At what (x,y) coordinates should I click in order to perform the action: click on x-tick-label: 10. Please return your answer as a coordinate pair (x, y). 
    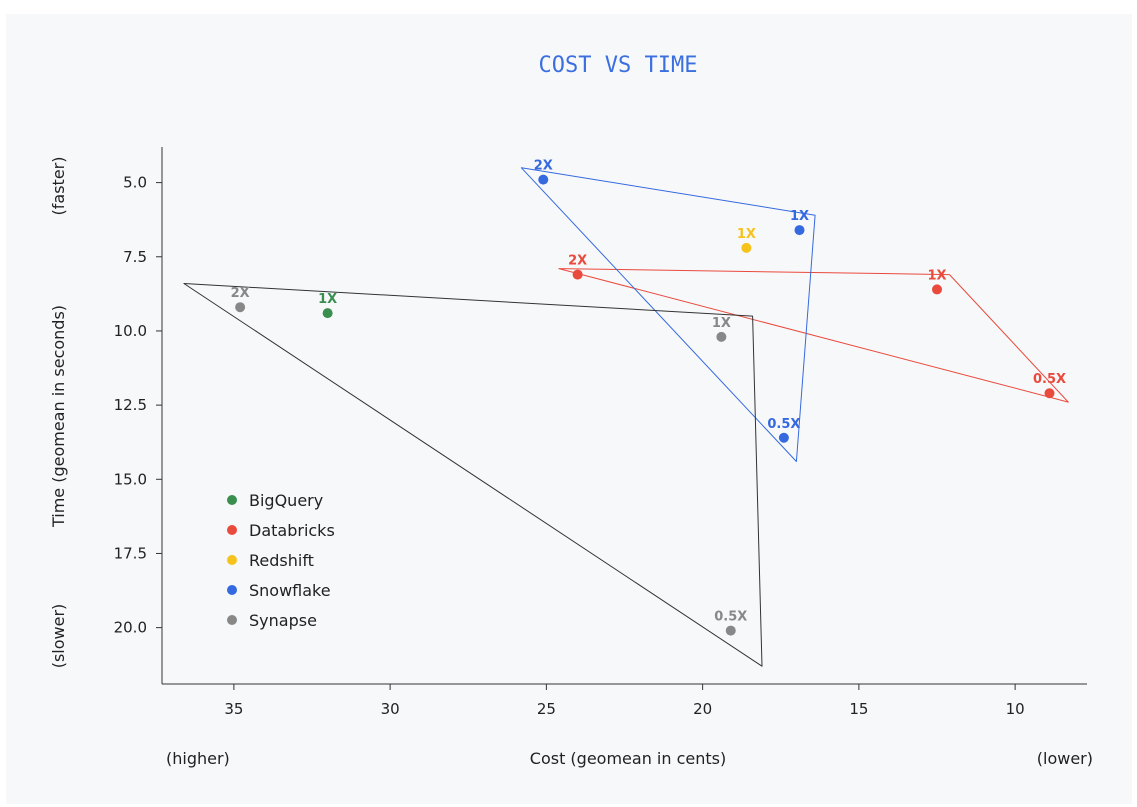
    Looking at the image, I should click on (1015, 709).